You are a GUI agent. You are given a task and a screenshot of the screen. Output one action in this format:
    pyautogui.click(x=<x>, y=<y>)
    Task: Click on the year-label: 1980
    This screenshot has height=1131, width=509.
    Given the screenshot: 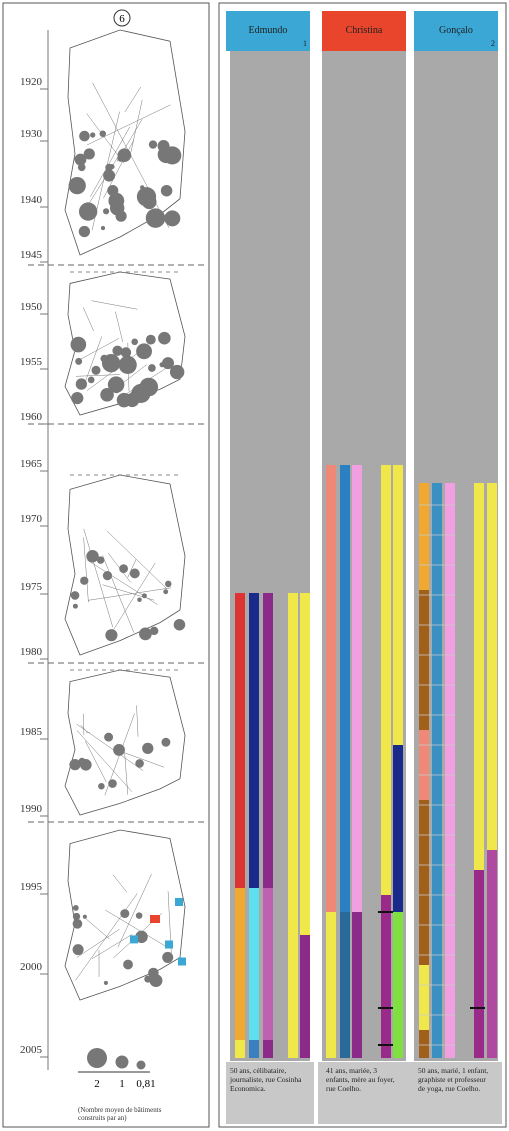 What is the action you would take?
    pyautogui.click(x=31, y=652)
    